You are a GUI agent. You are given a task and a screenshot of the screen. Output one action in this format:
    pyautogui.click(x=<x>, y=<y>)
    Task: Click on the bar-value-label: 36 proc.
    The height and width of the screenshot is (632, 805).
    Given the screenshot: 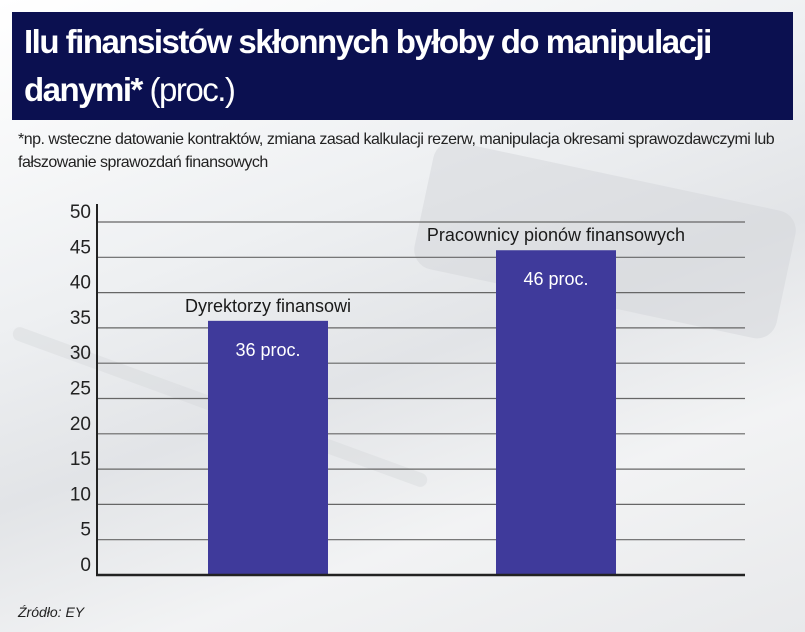 What is the action you would take?
    pyautogui.click(x=267, y=350)
    